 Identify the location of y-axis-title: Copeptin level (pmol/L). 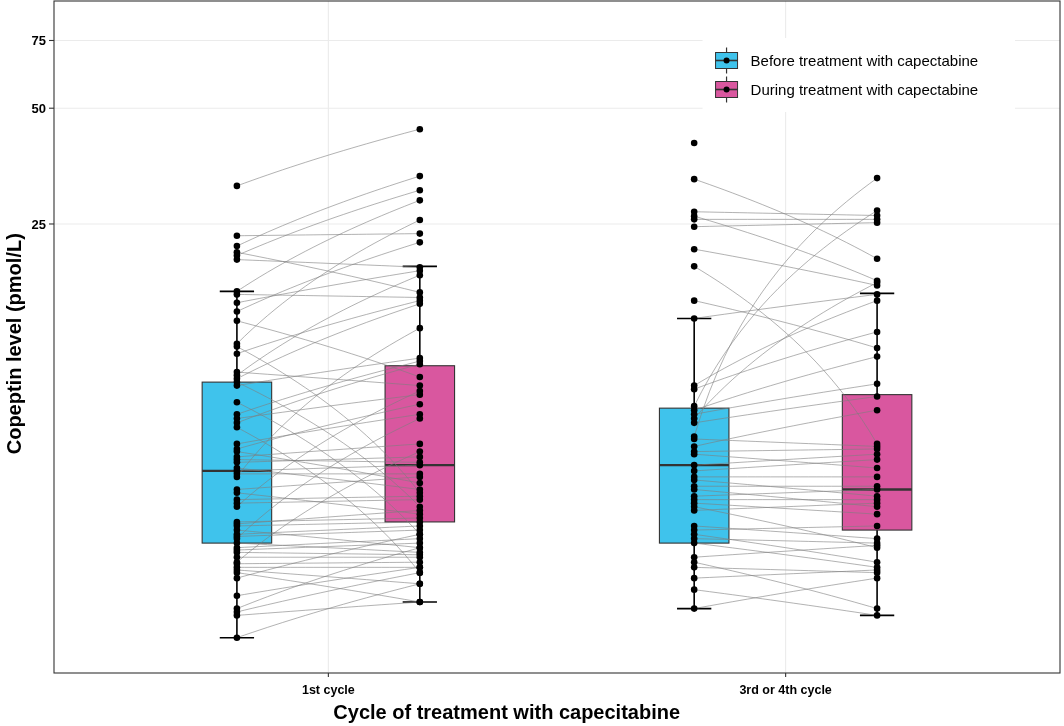
(14, 344).